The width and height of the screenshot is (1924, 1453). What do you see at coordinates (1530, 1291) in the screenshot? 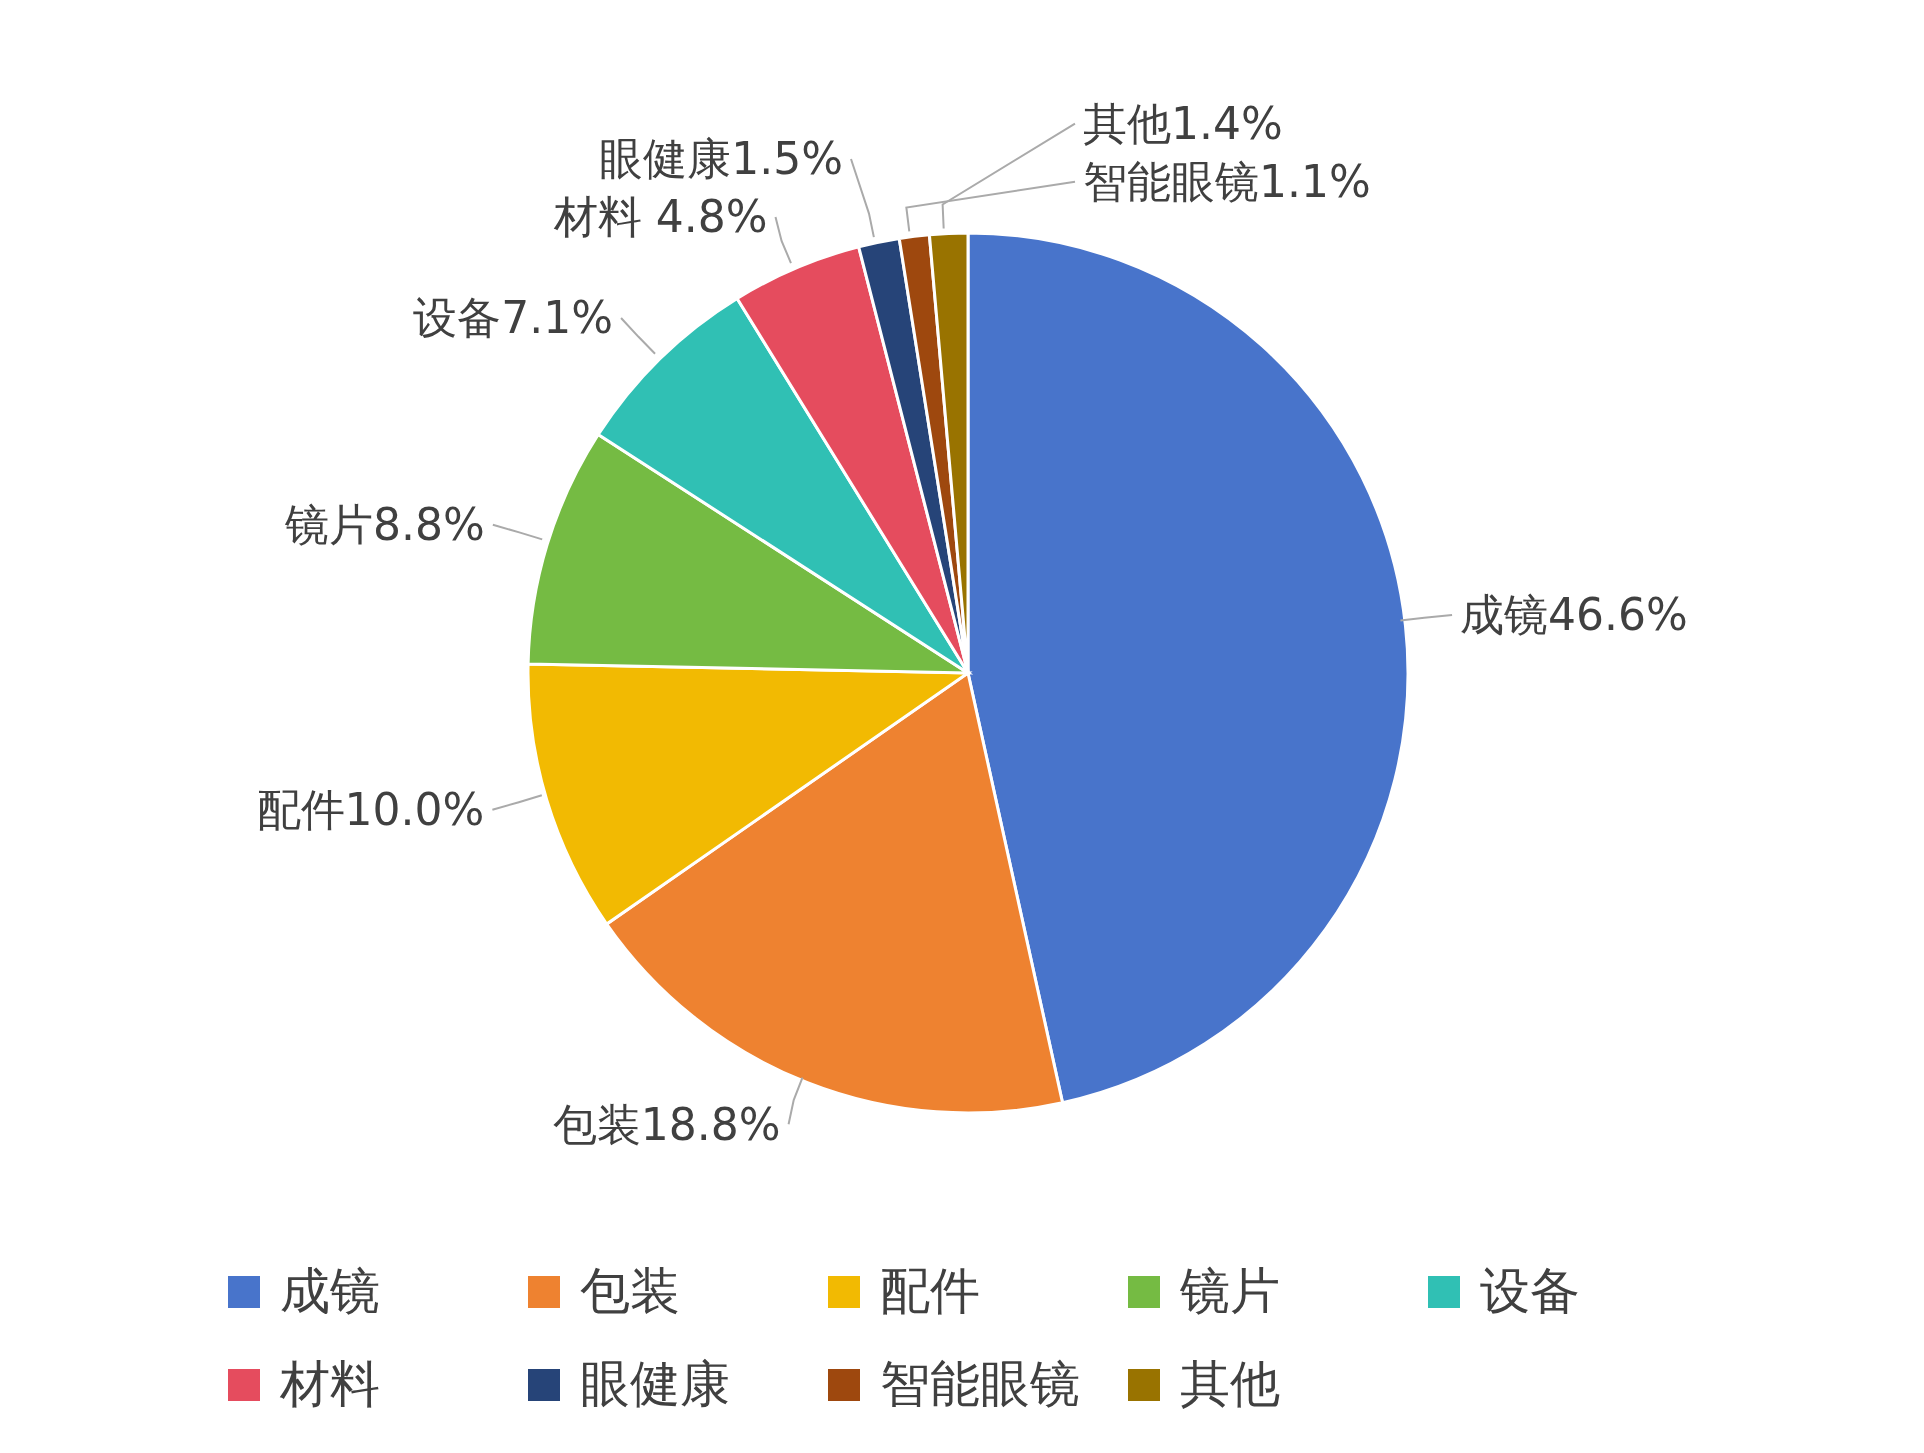
I see `legend-label: 设备` at bounding box center [1530, 1291].